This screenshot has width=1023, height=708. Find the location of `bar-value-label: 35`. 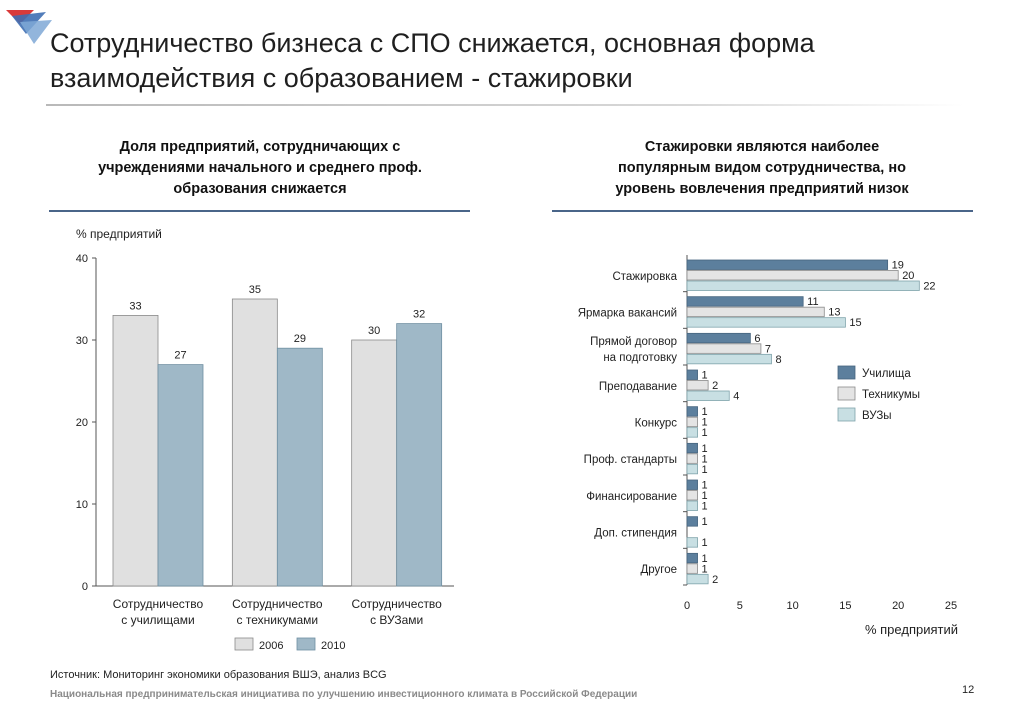

bar-value-label: 35 is located at coordinates (255, 290).